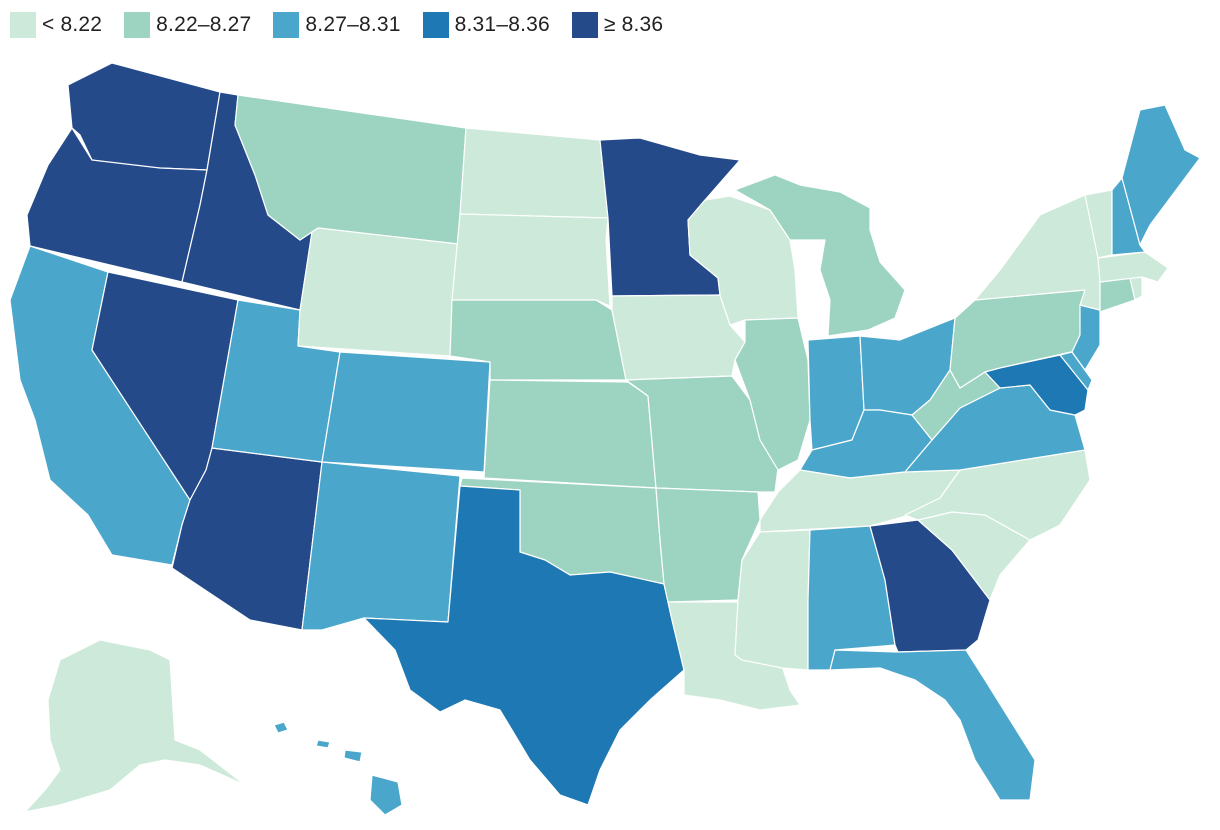  What do you see at coordinates (538, 340) in the screenshot?
I see `state-ne` at bounding box center [538, 340].